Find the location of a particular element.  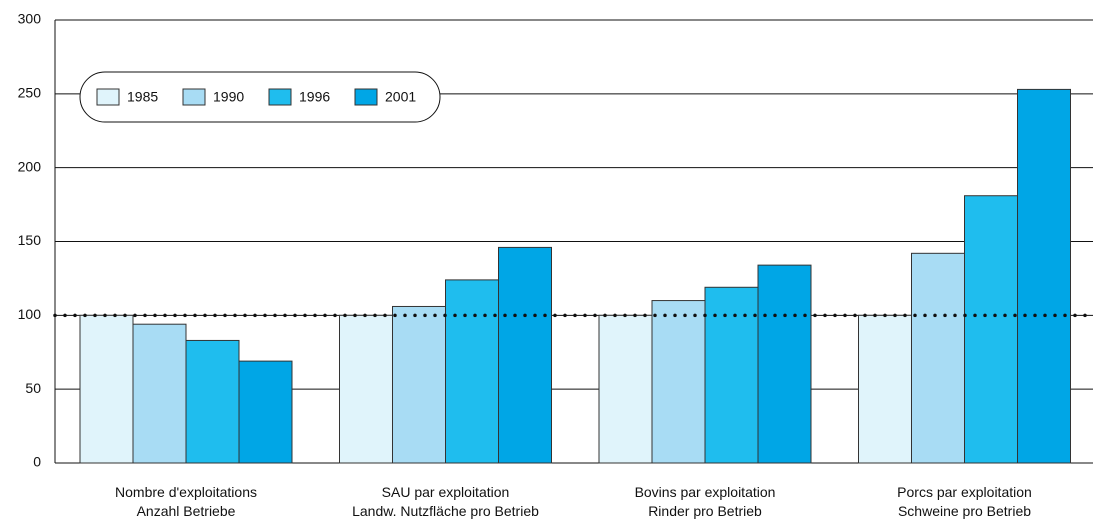

x-tick-label-line: Bovins par exploitation is located at coordinates (705, 492).